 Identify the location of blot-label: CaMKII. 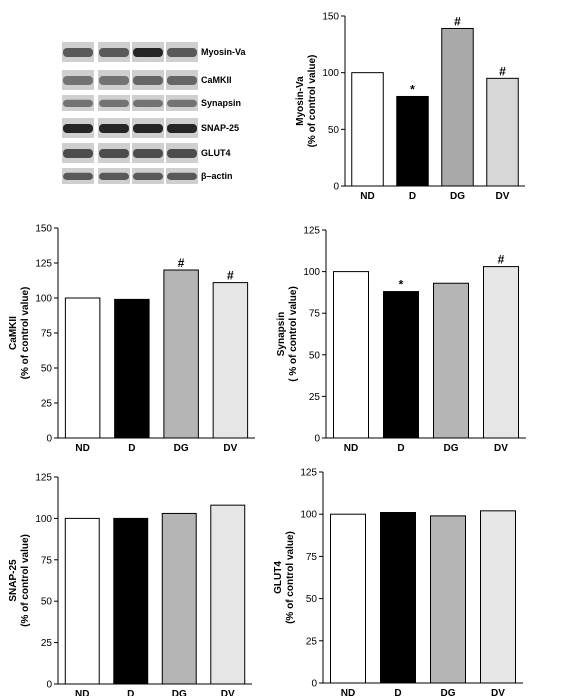
(216, 80).